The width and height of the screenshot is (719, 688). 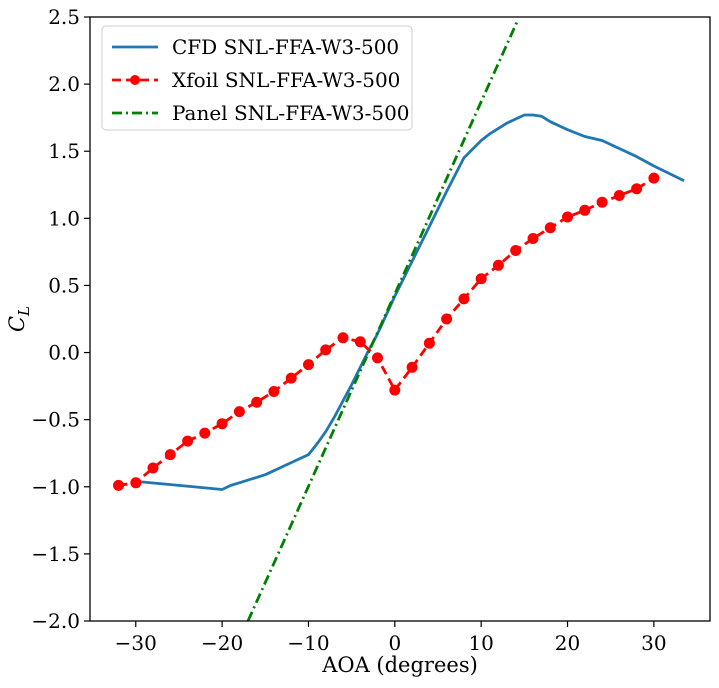 I want to click on y-tick-label: 0.5, so click(x=64, y=285).